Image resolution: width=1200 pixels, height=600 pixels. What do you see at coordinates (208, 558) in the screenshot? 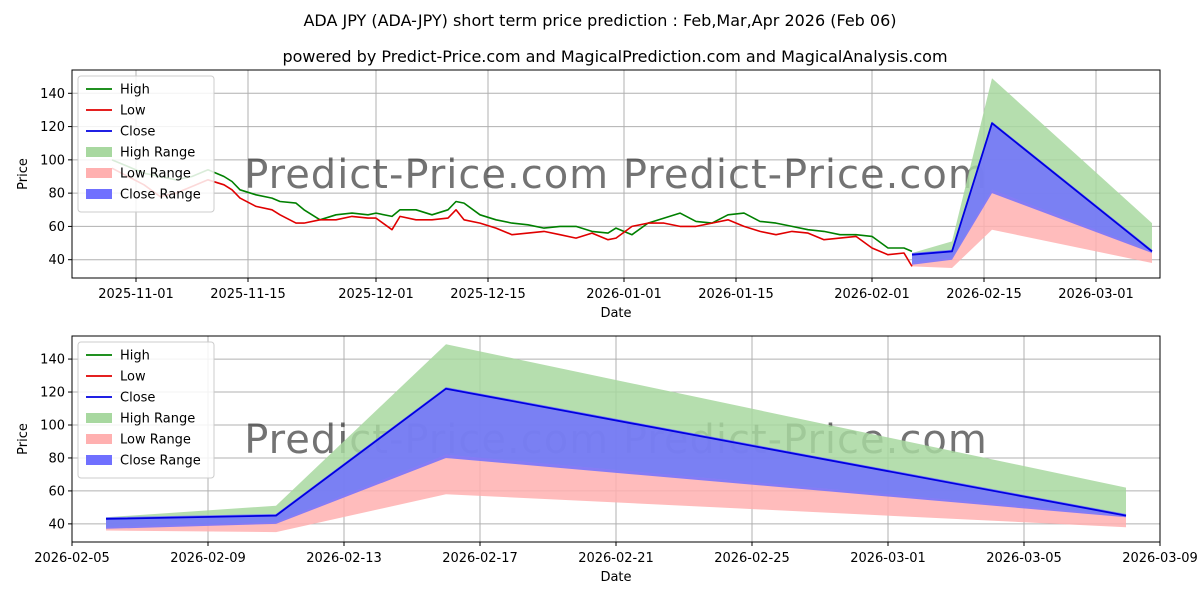
I see `x-tick-label: 2026-02-09` at bounding box center [208, 558].